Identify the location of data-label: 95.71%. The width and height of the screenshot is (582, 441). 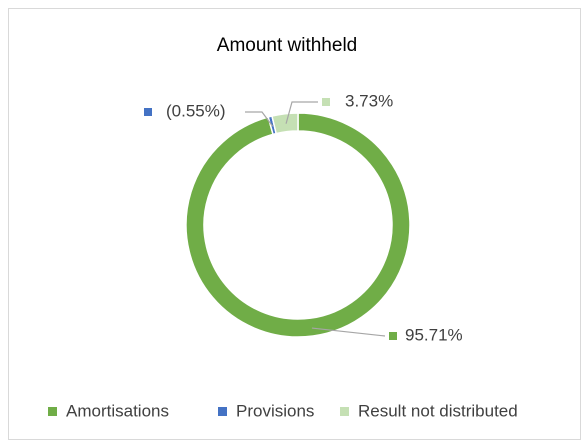
(434, 334).